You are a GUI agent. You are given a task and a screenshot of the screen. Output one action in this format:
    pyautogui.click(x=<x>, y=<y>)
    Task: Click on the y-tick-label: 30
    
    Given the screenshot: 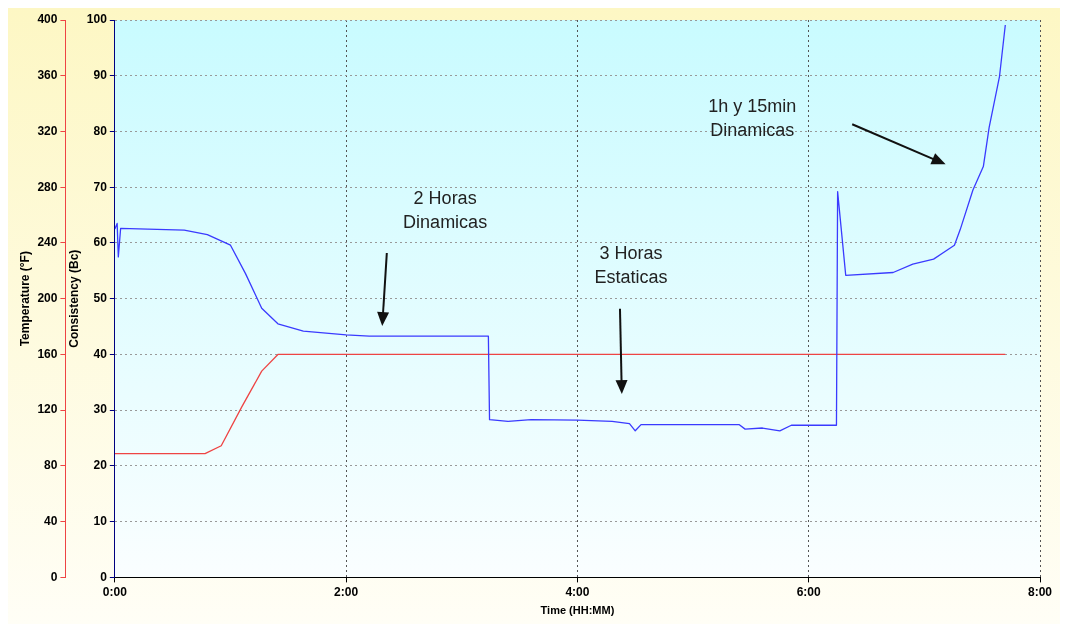 What is the action you would take?
    pyautogui.click(x=100, y=409)
    